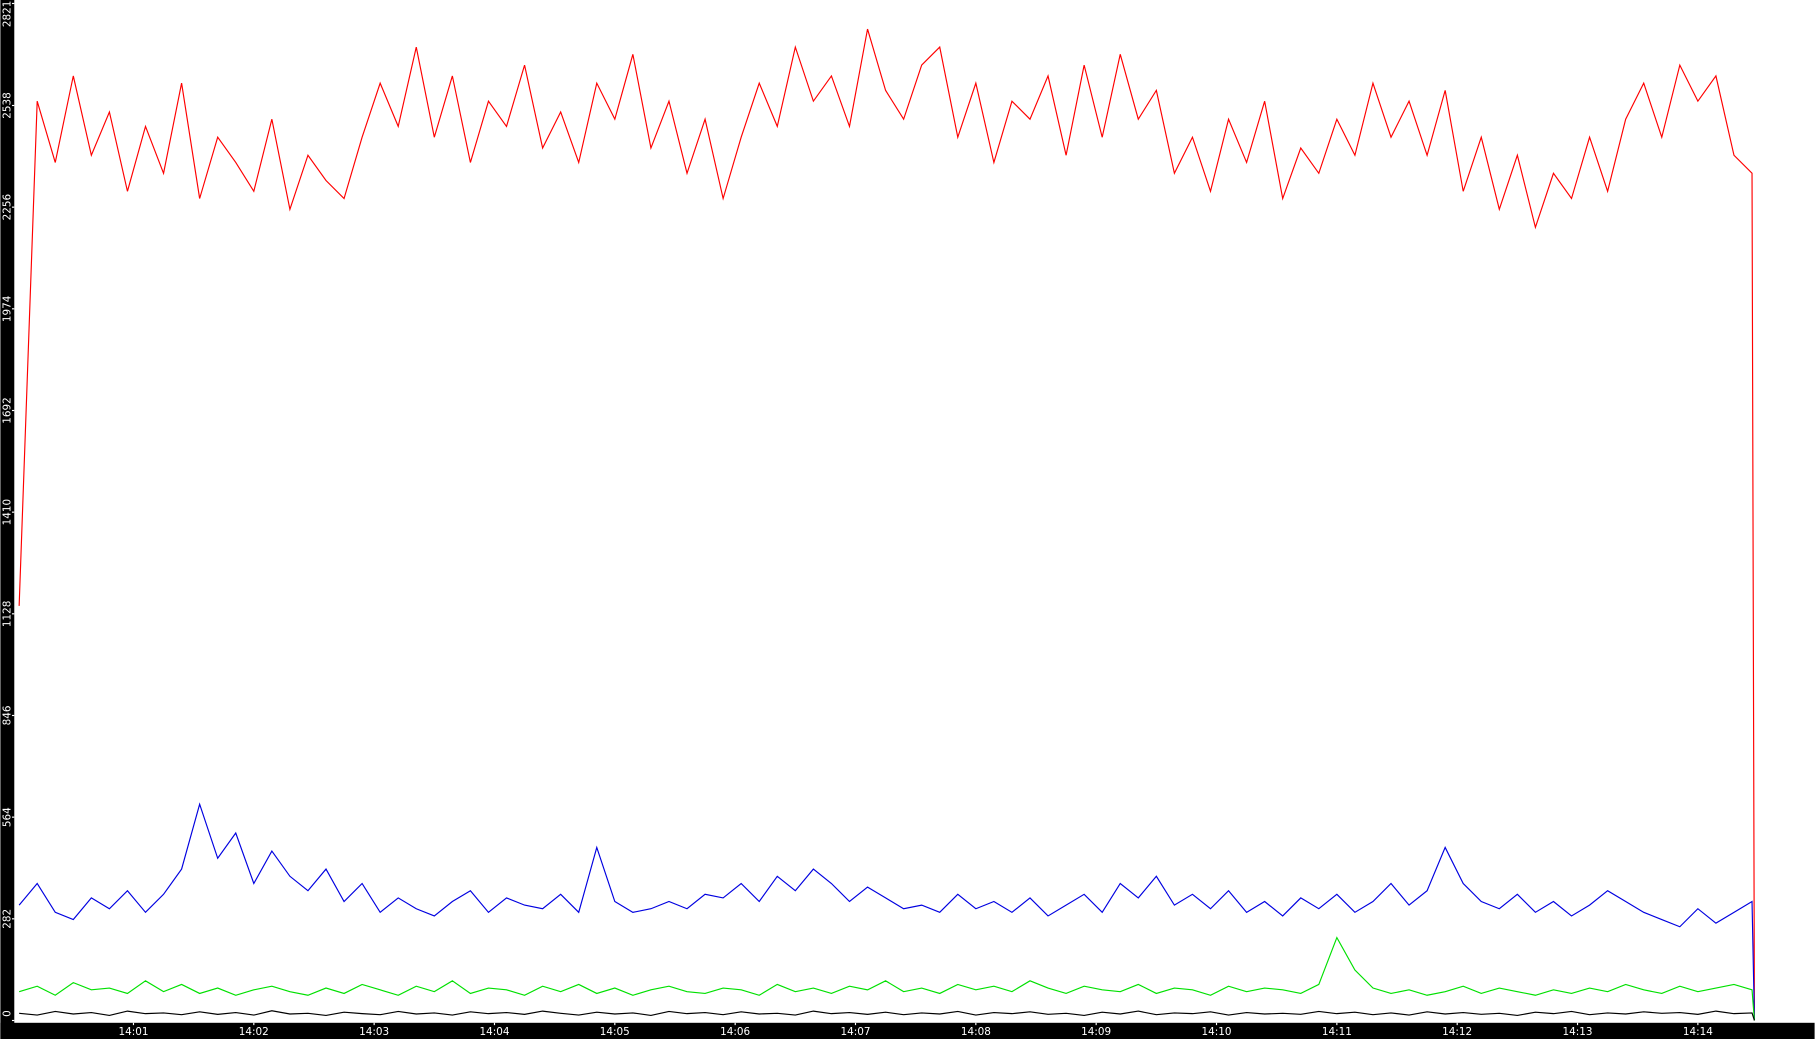 The width and height of the screenshot is (1815, 1039). I want to click on x-tick-label: 14:03, so click(374, 1032).